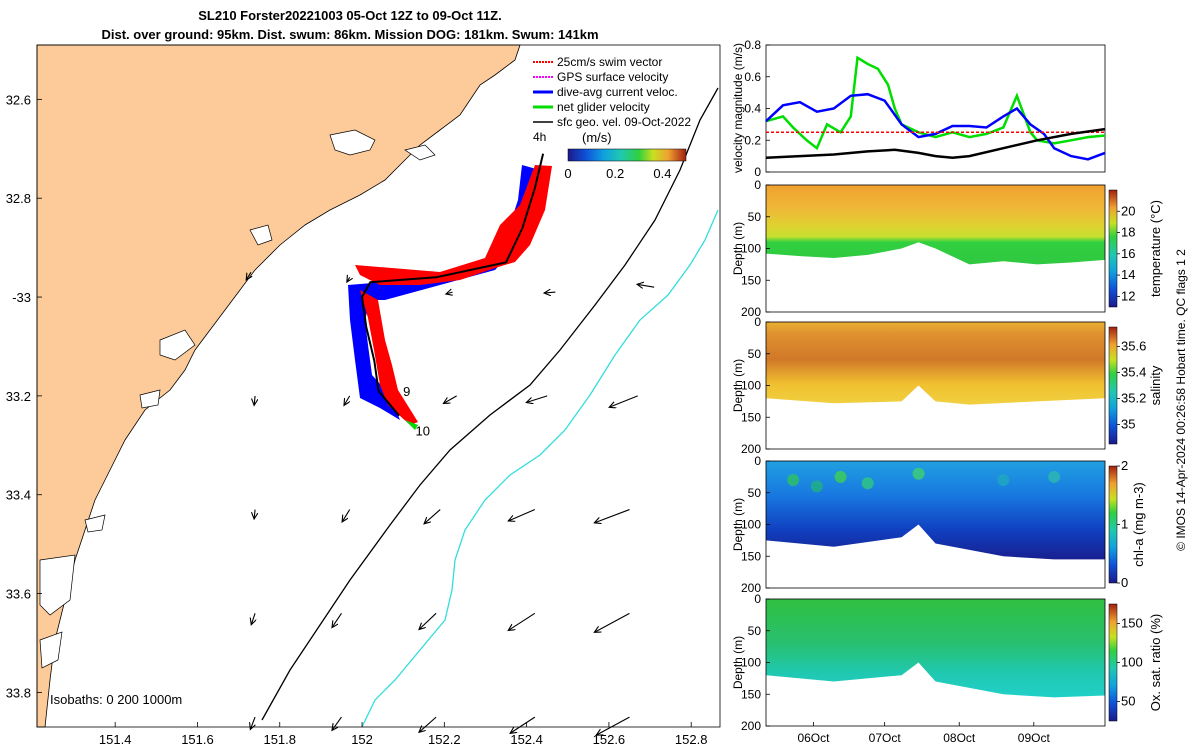  What do you see at coordinates (923, 733) in the screenshot?
I see `section-x-ticks: 06Oct 07Oct 08Oct 09Oct` at bounding box center [923, 733].